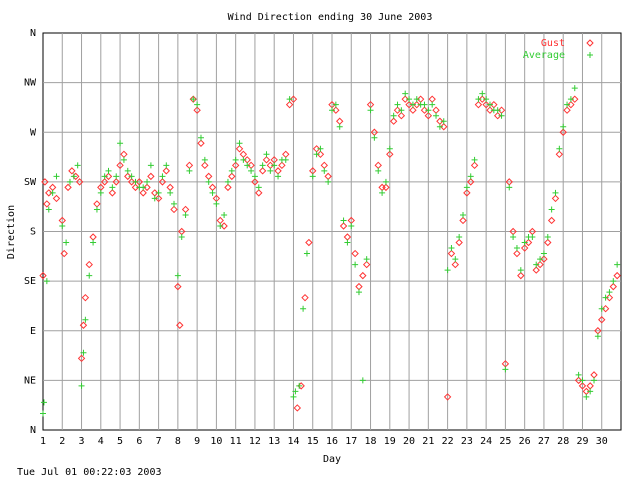  I want to click on y-tick-label: NE, so click(30, 380).